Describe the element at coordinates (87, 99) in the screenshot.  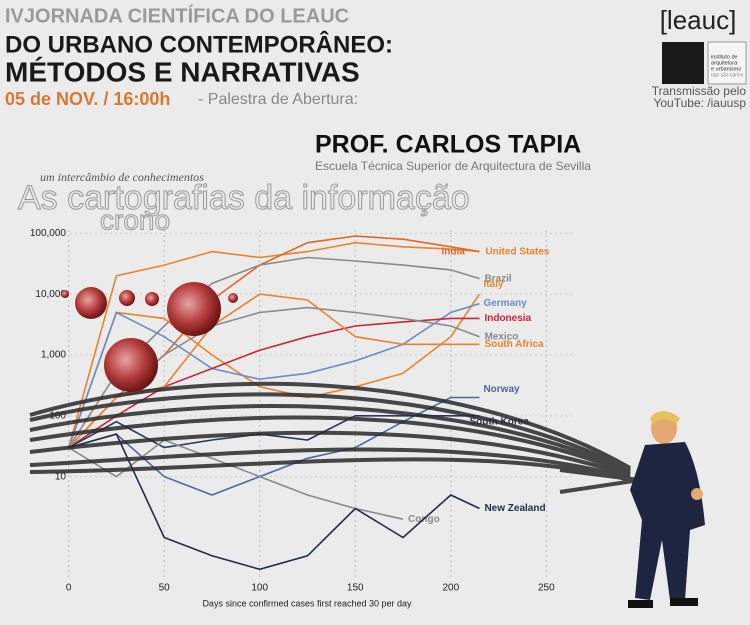
I see `event-date: 05 de NOV. / 16:00h` at that location.